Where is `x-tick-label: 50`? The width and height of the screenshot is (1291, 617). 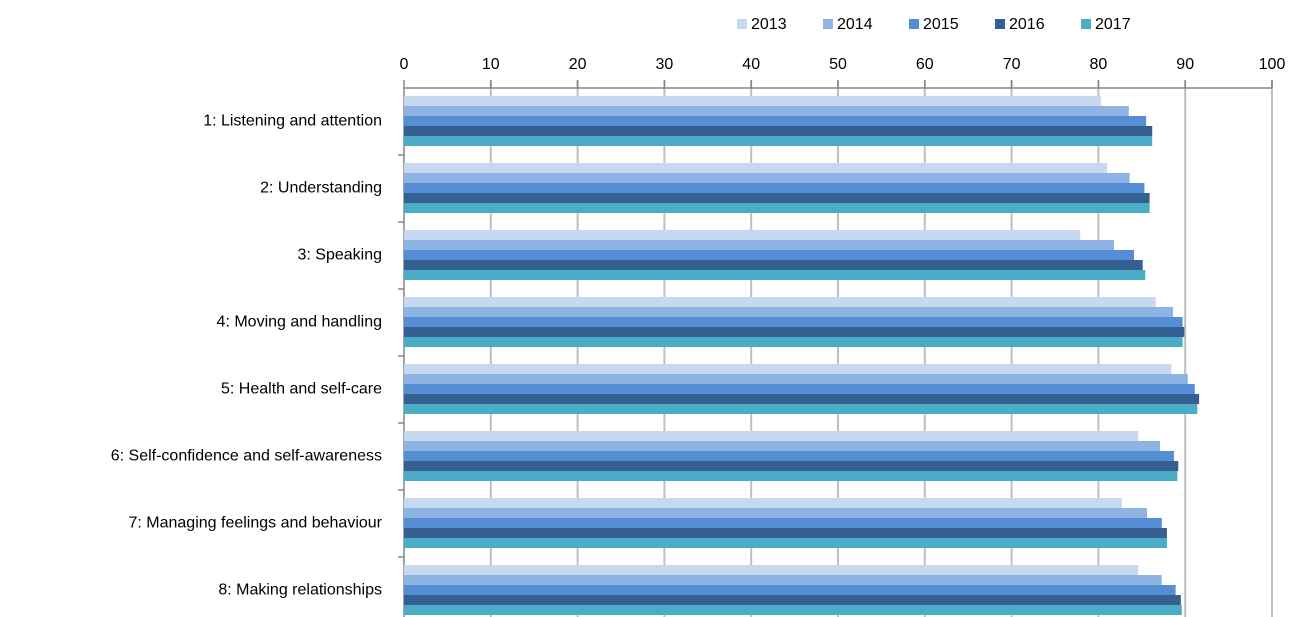 x-tick-label: 50 is located at coordinates (838, 64).